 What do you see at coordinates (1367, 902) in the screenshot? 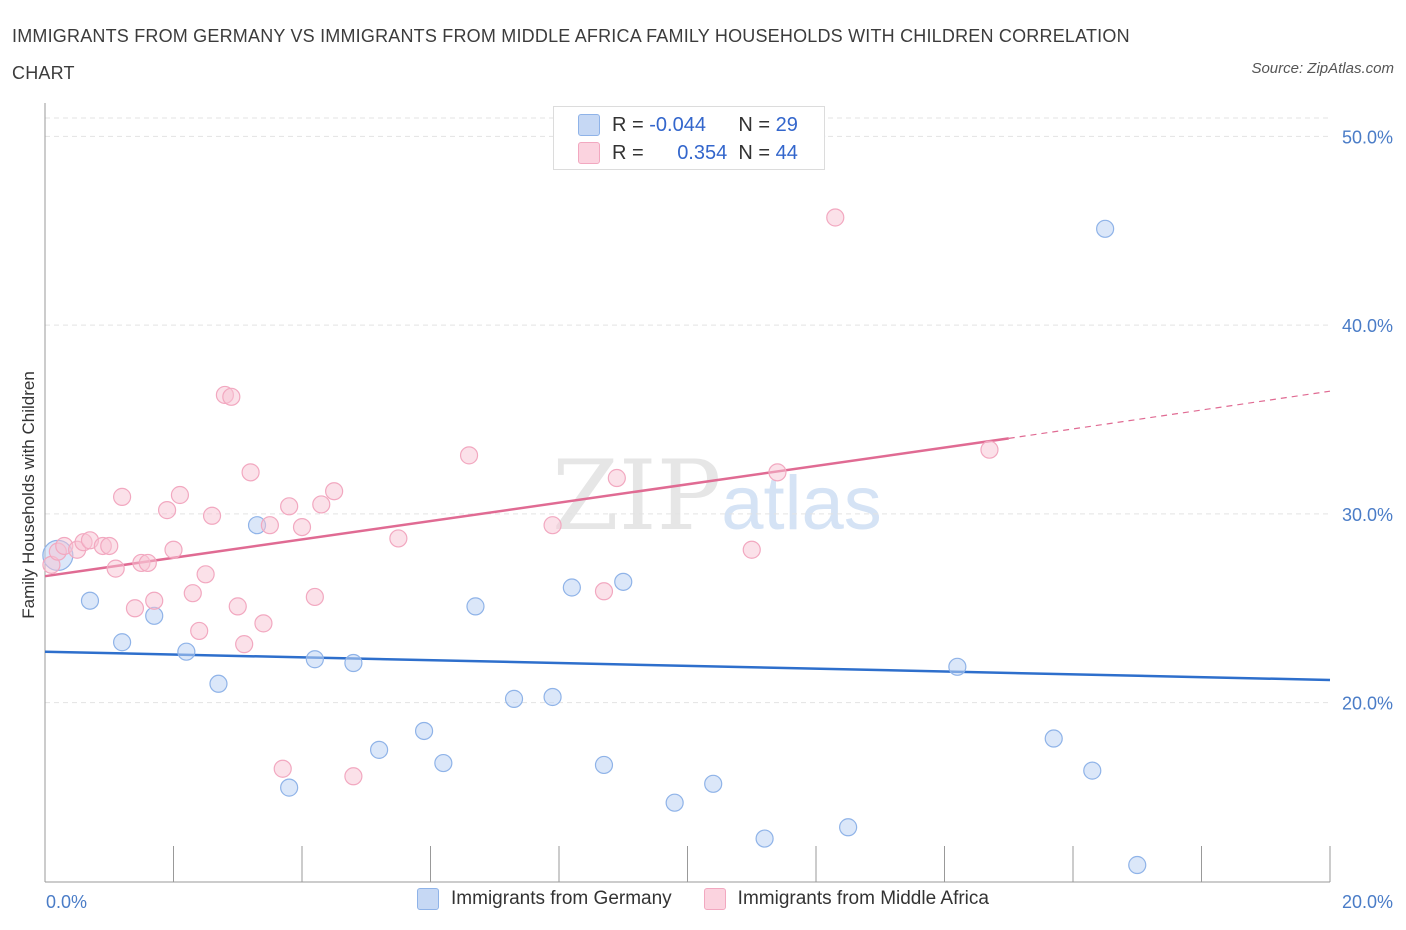
I see `x-tick-label: 20.0%` at bounding box center [1367, 902].